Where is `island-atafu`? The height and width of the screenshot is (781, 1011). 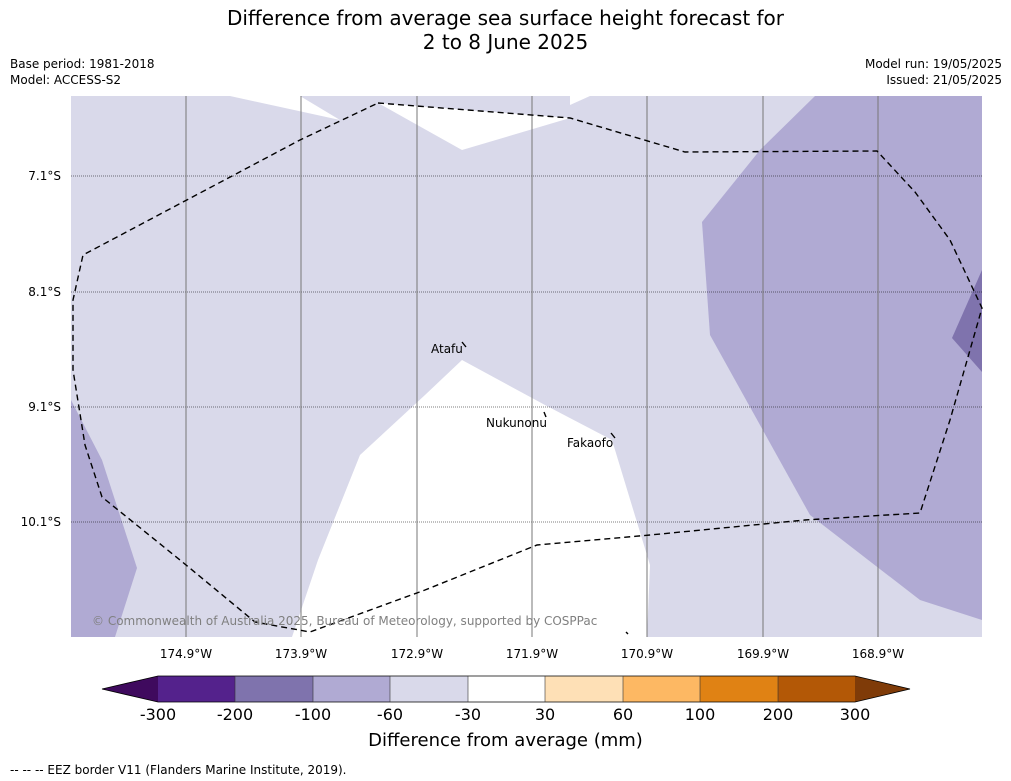
island-atafu is located at coordinates (464, 344).